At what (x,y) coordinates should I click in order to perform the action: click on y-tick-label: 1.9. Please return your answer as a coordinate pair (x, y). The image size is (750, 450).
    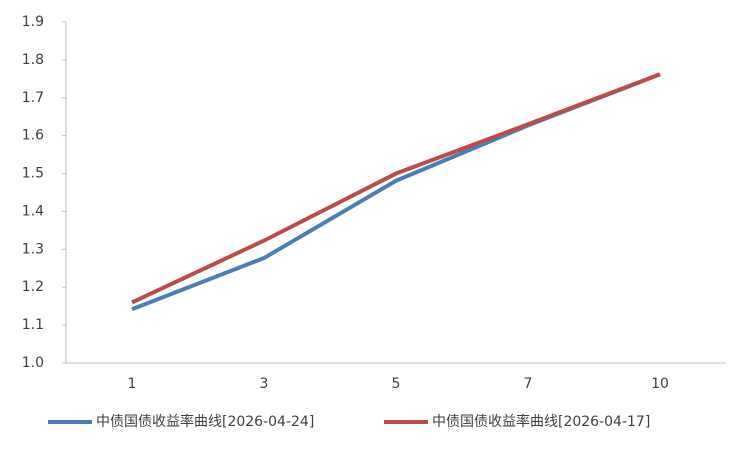
    Looking at the image, I should click on (33, 22).